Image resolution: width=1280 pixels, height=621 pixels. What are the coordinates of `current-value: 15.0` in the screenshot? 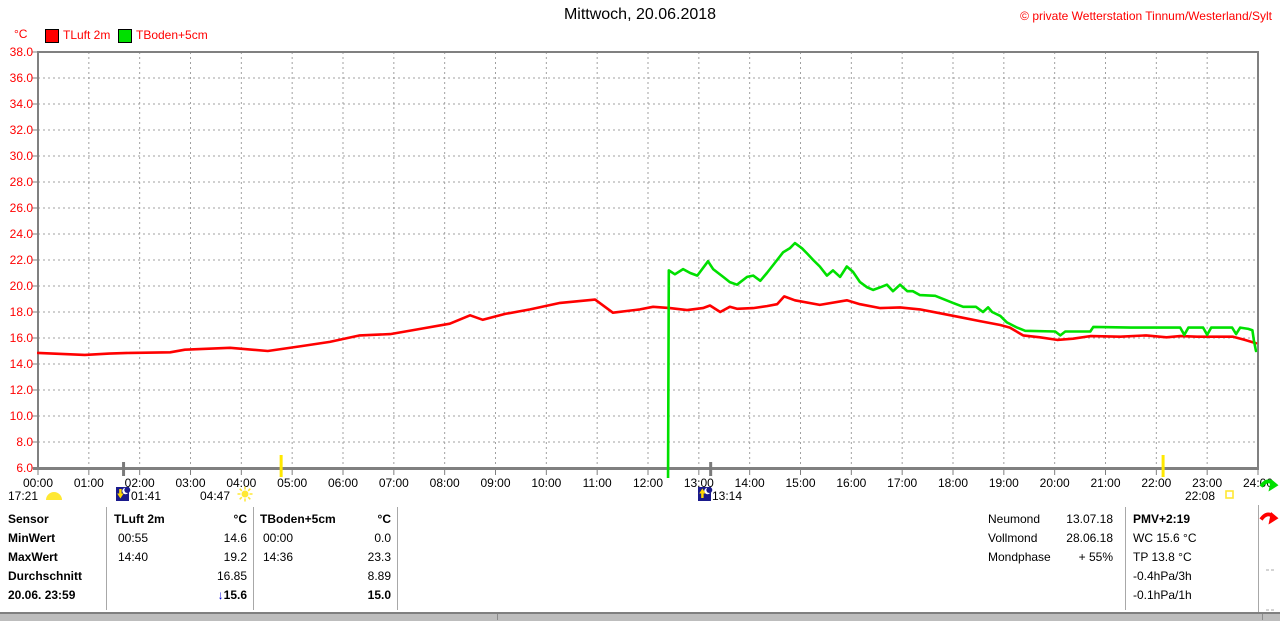 It's located at (379, 595).